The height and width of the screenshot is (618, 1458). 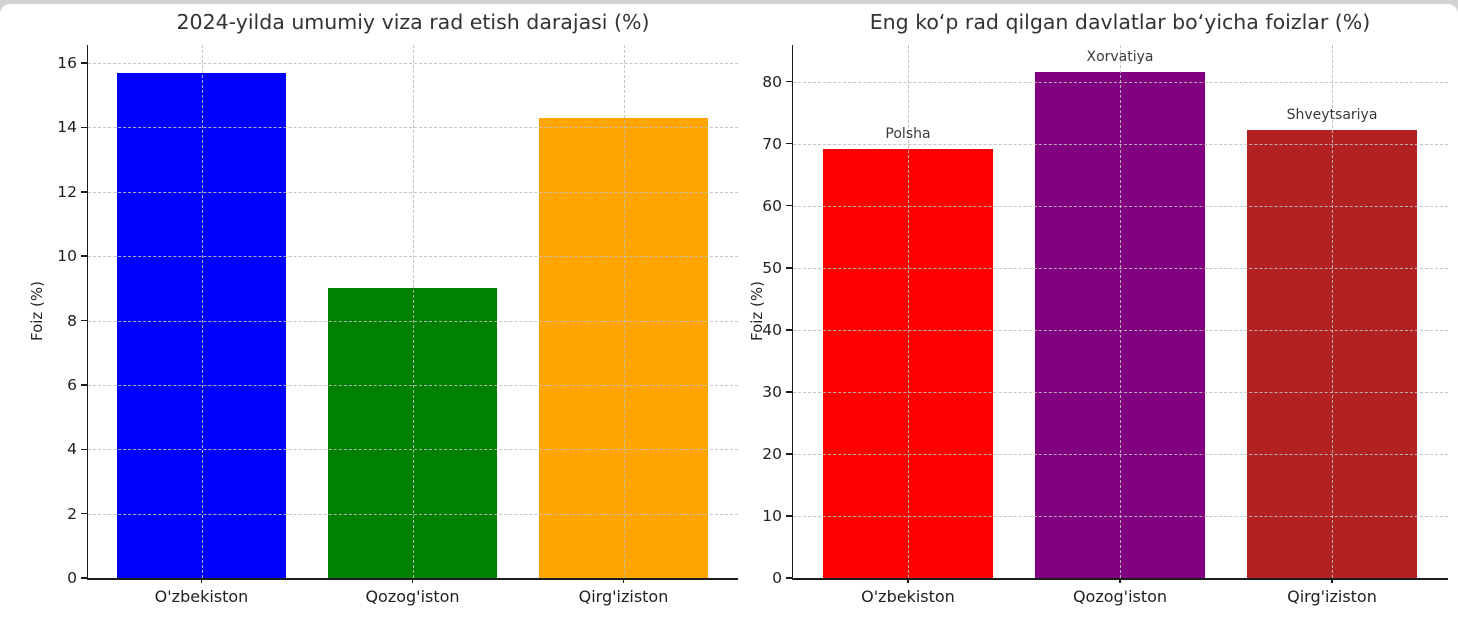 I want to click on bar-annotation: Shveytsariya, so click(x=1332, y=115).